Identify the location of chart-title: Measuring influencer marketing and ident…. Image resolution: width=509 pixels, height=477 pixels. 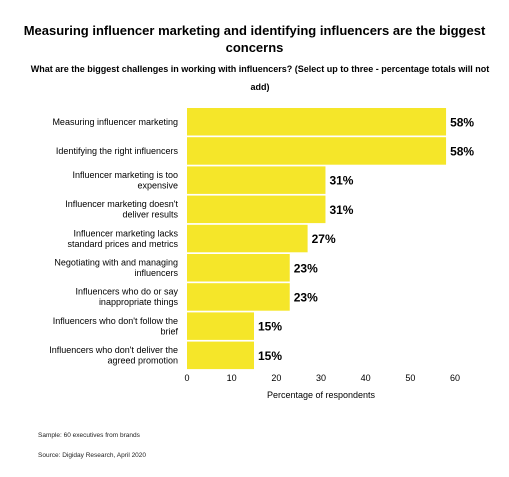
(254, 39).